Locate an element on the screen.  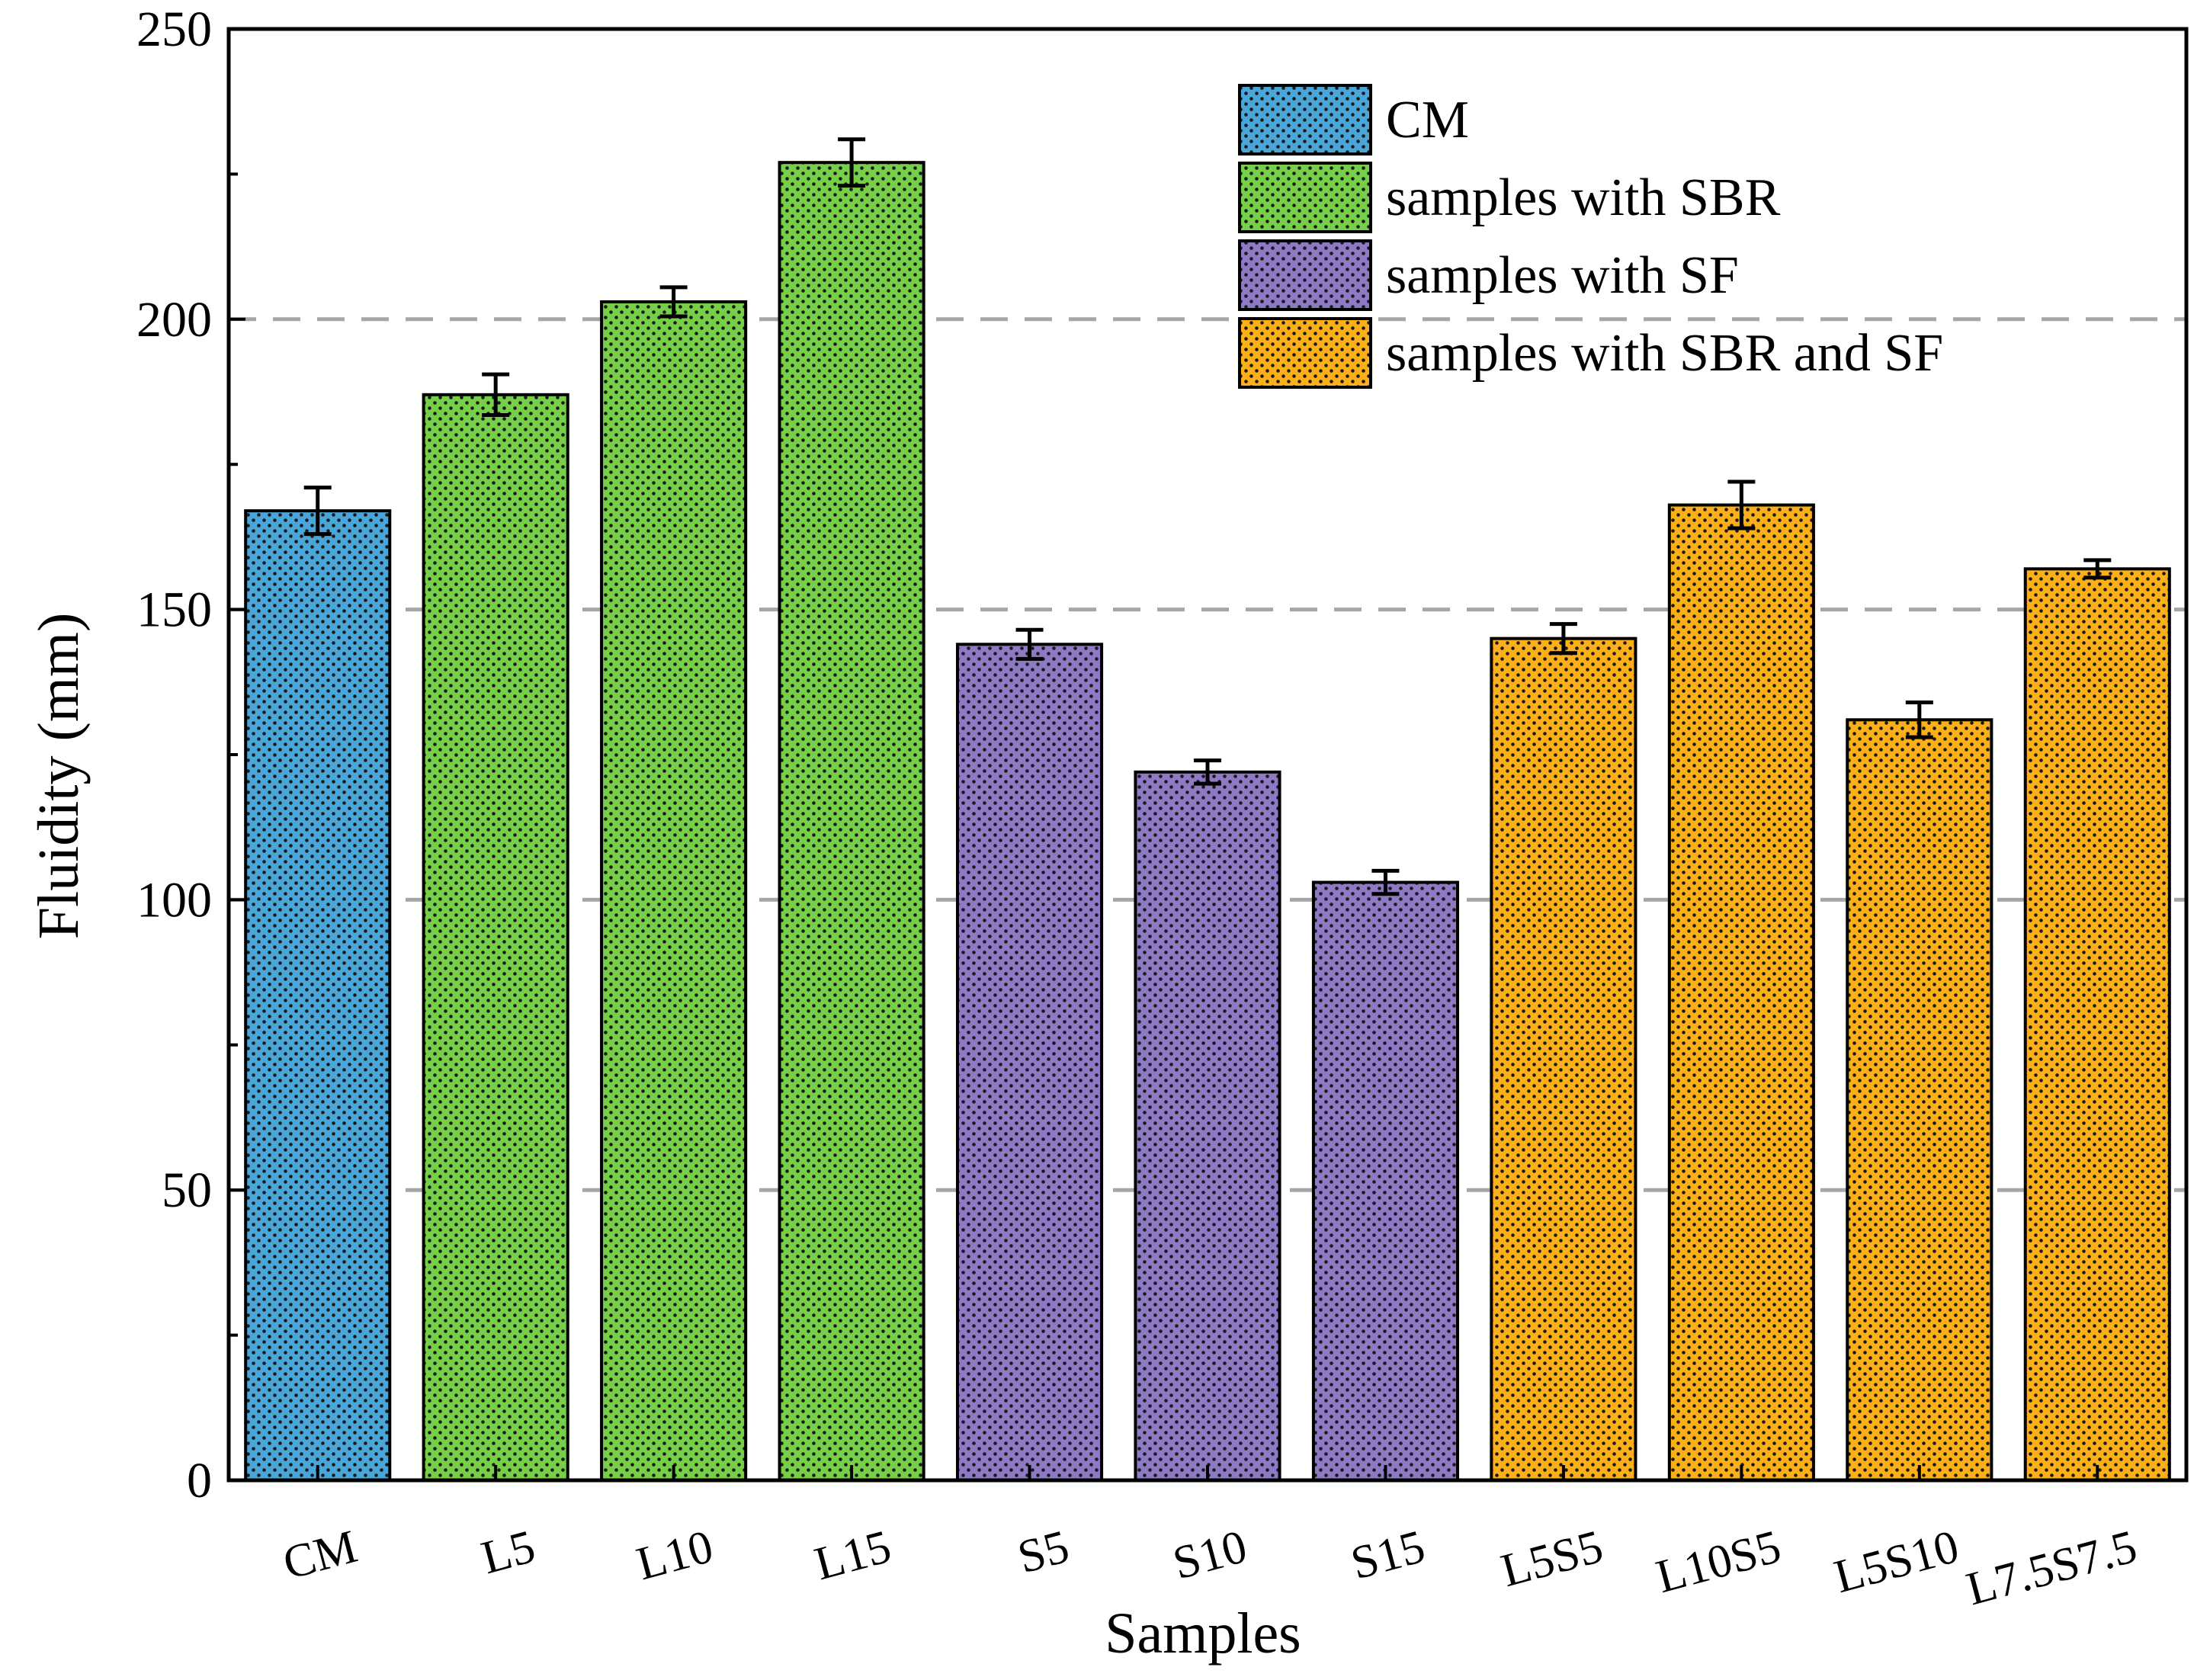
y-axis-title: Fluidity (mm) is located at coordinates (59, 776).